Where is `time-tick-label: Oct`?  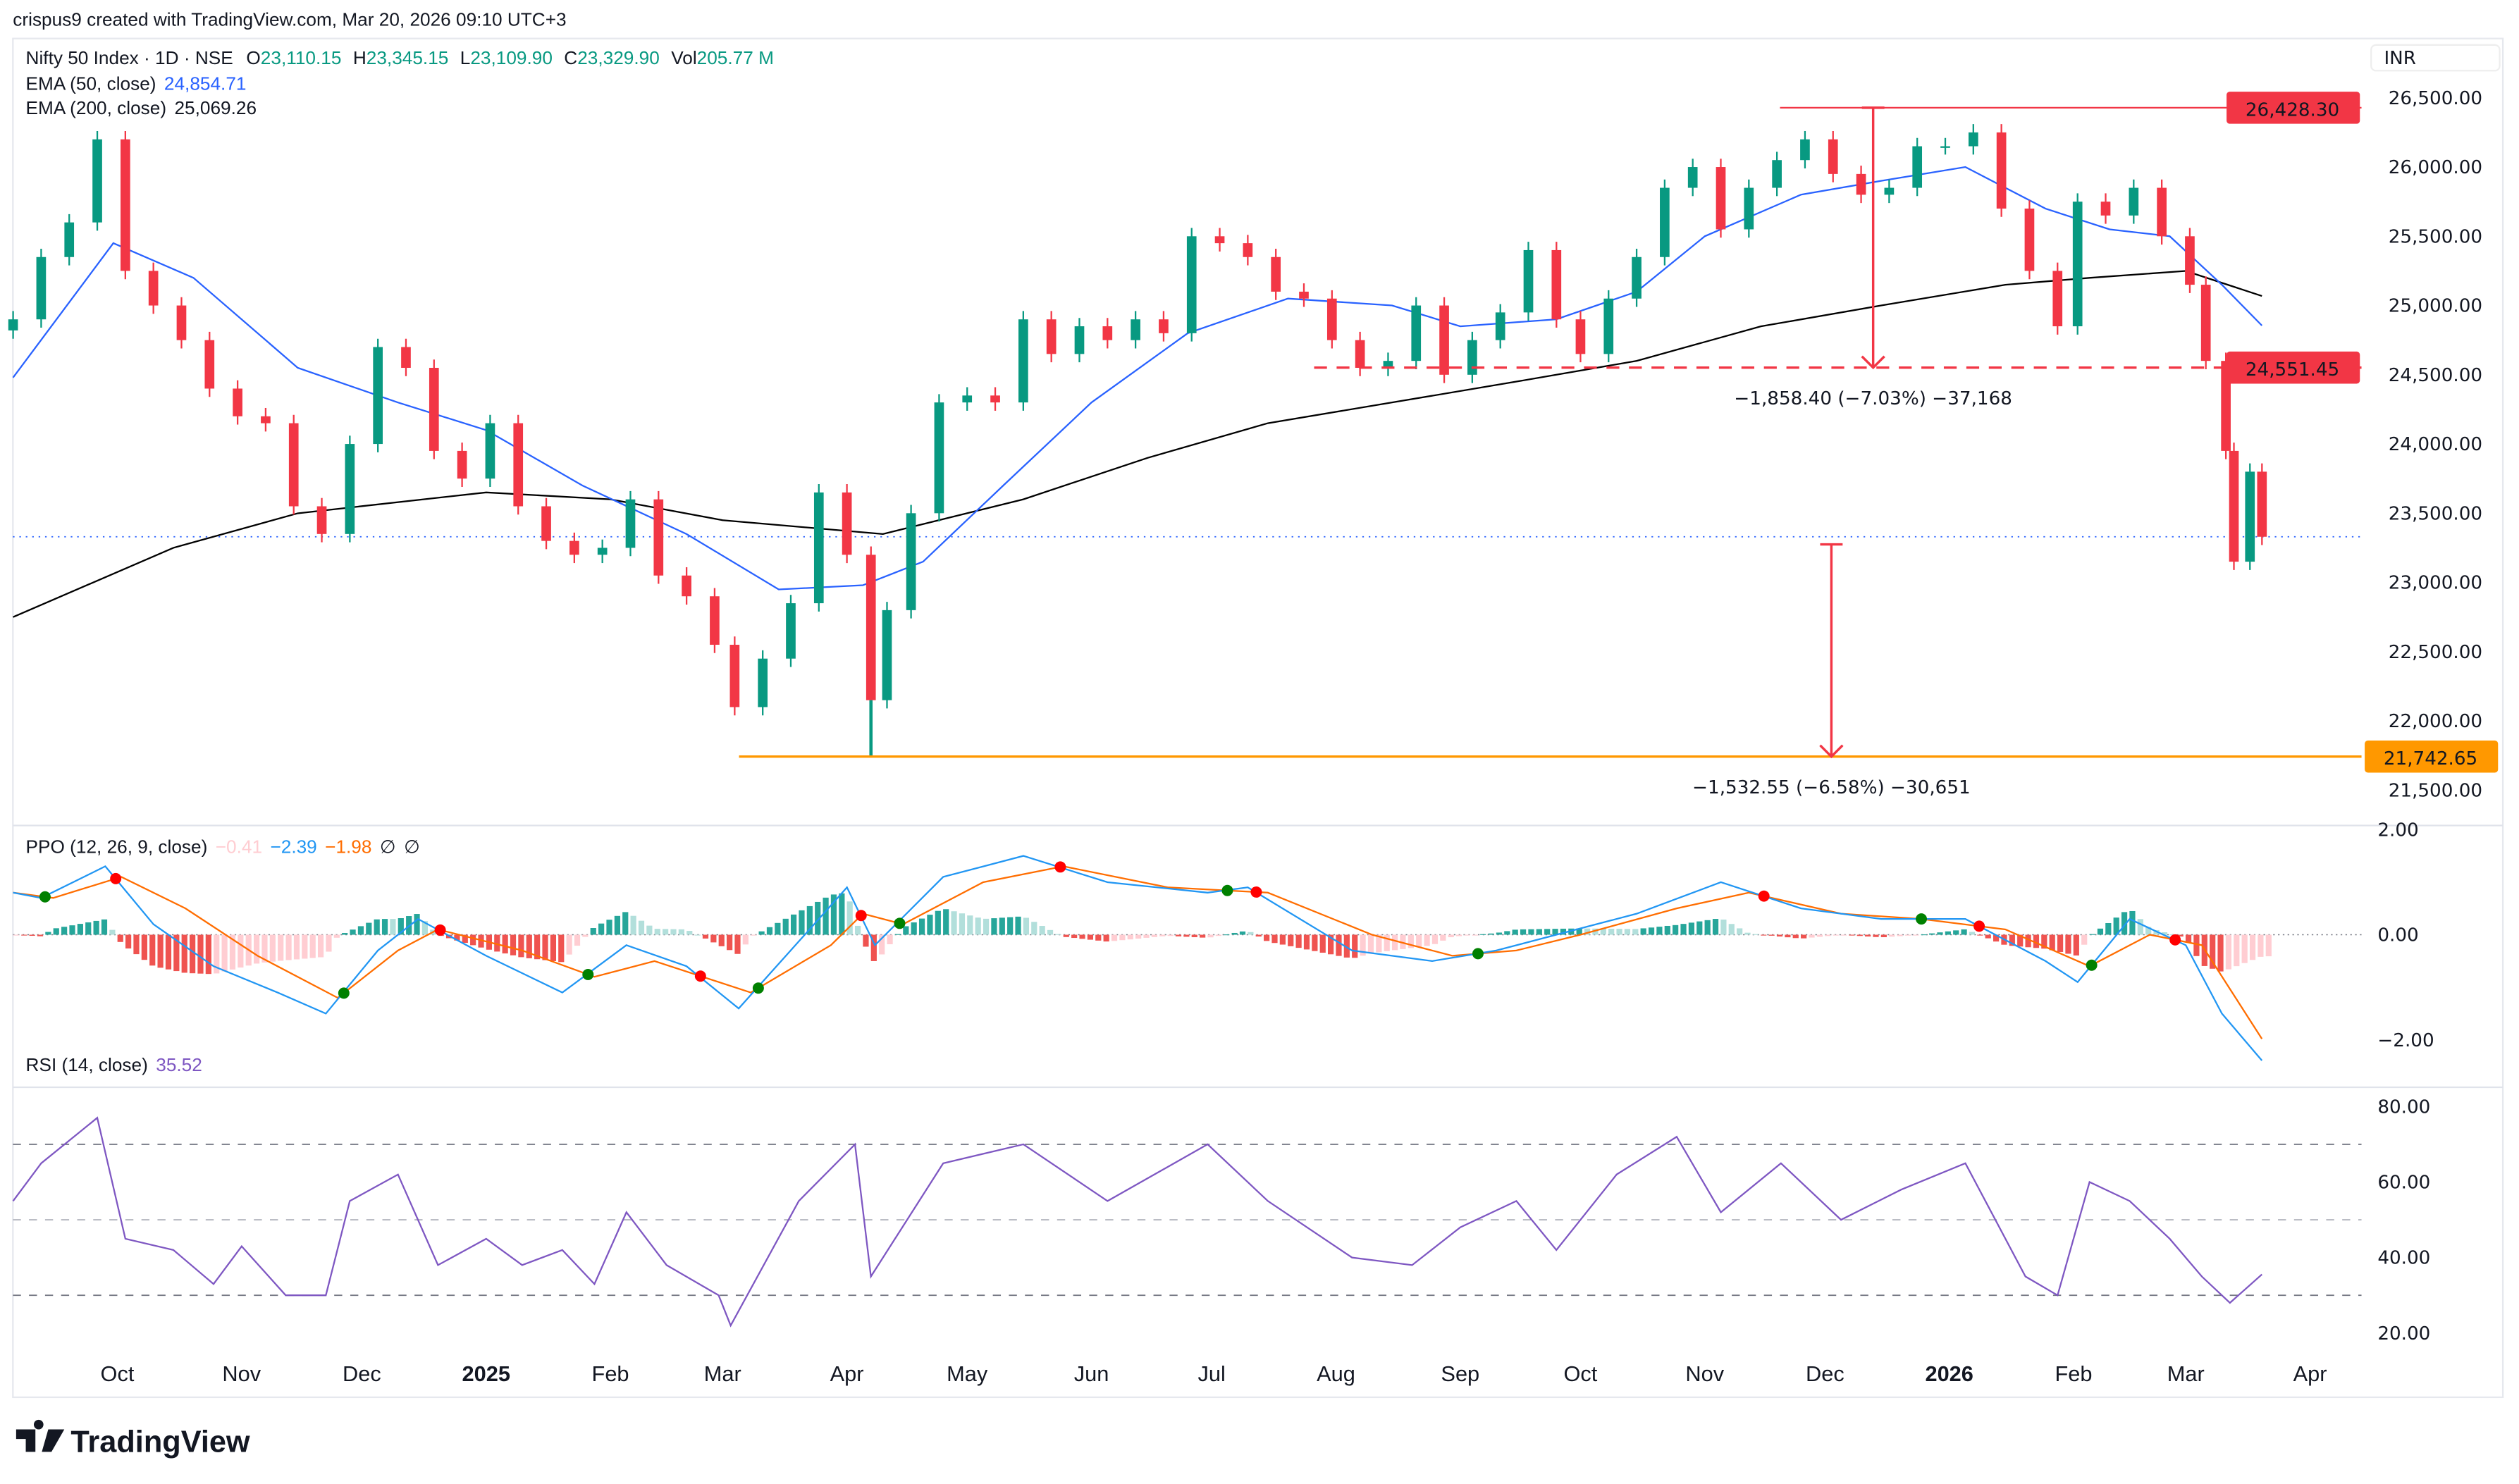 time-tick-label: Oct is located at coordinates (118, 1373).